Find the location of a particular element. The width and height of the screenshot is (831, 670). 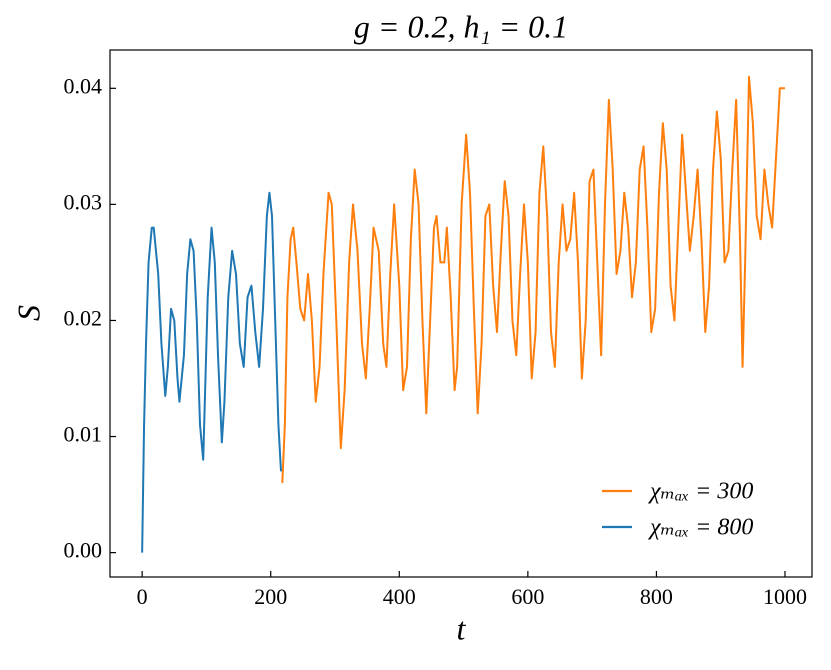

x-tick-label: 200 is located at coordinates (270, 596).